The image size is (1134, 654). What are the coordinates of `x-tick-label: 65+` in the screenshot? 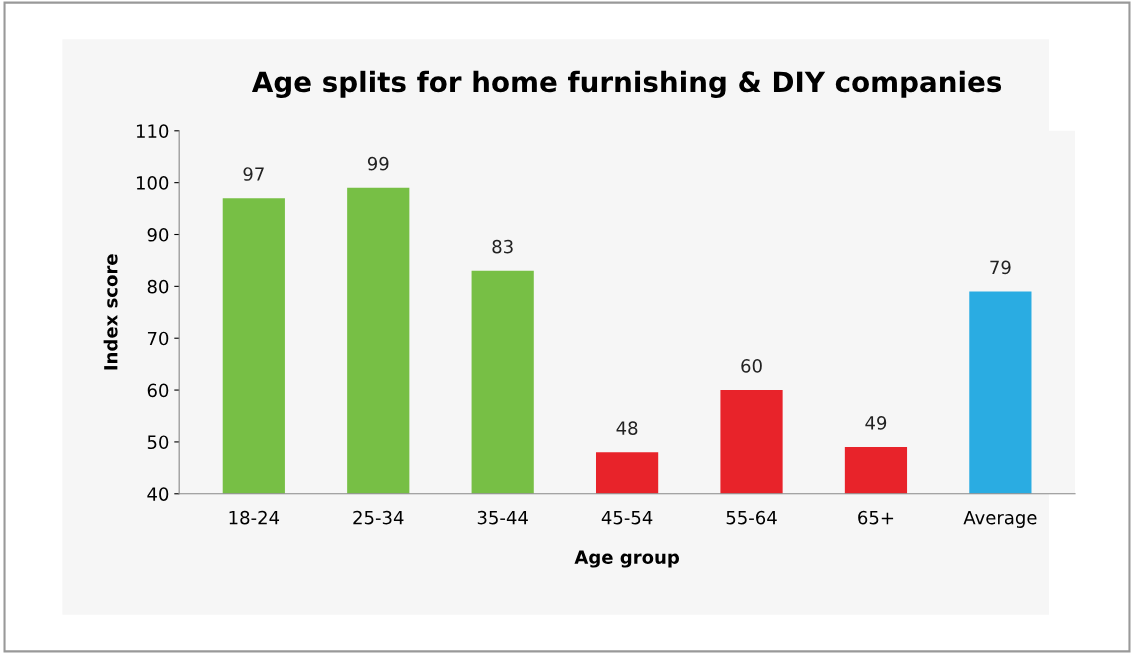 It's located at (876, 517).